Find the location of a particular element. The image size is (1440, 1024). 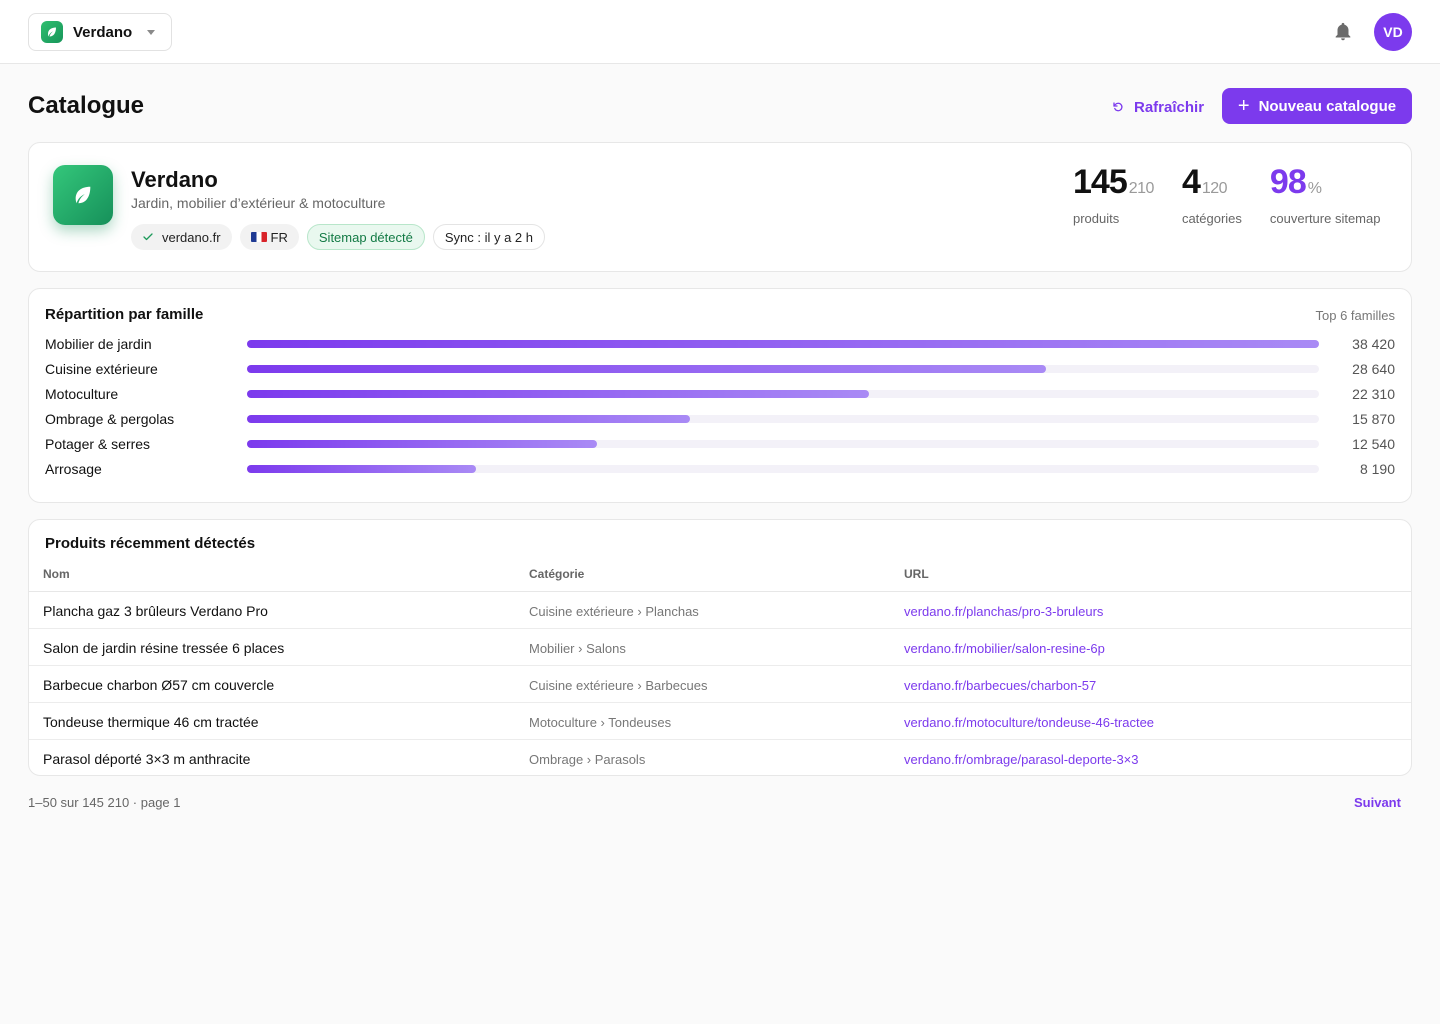

family-label: Potager & serres is located at coordinates (98, 444).